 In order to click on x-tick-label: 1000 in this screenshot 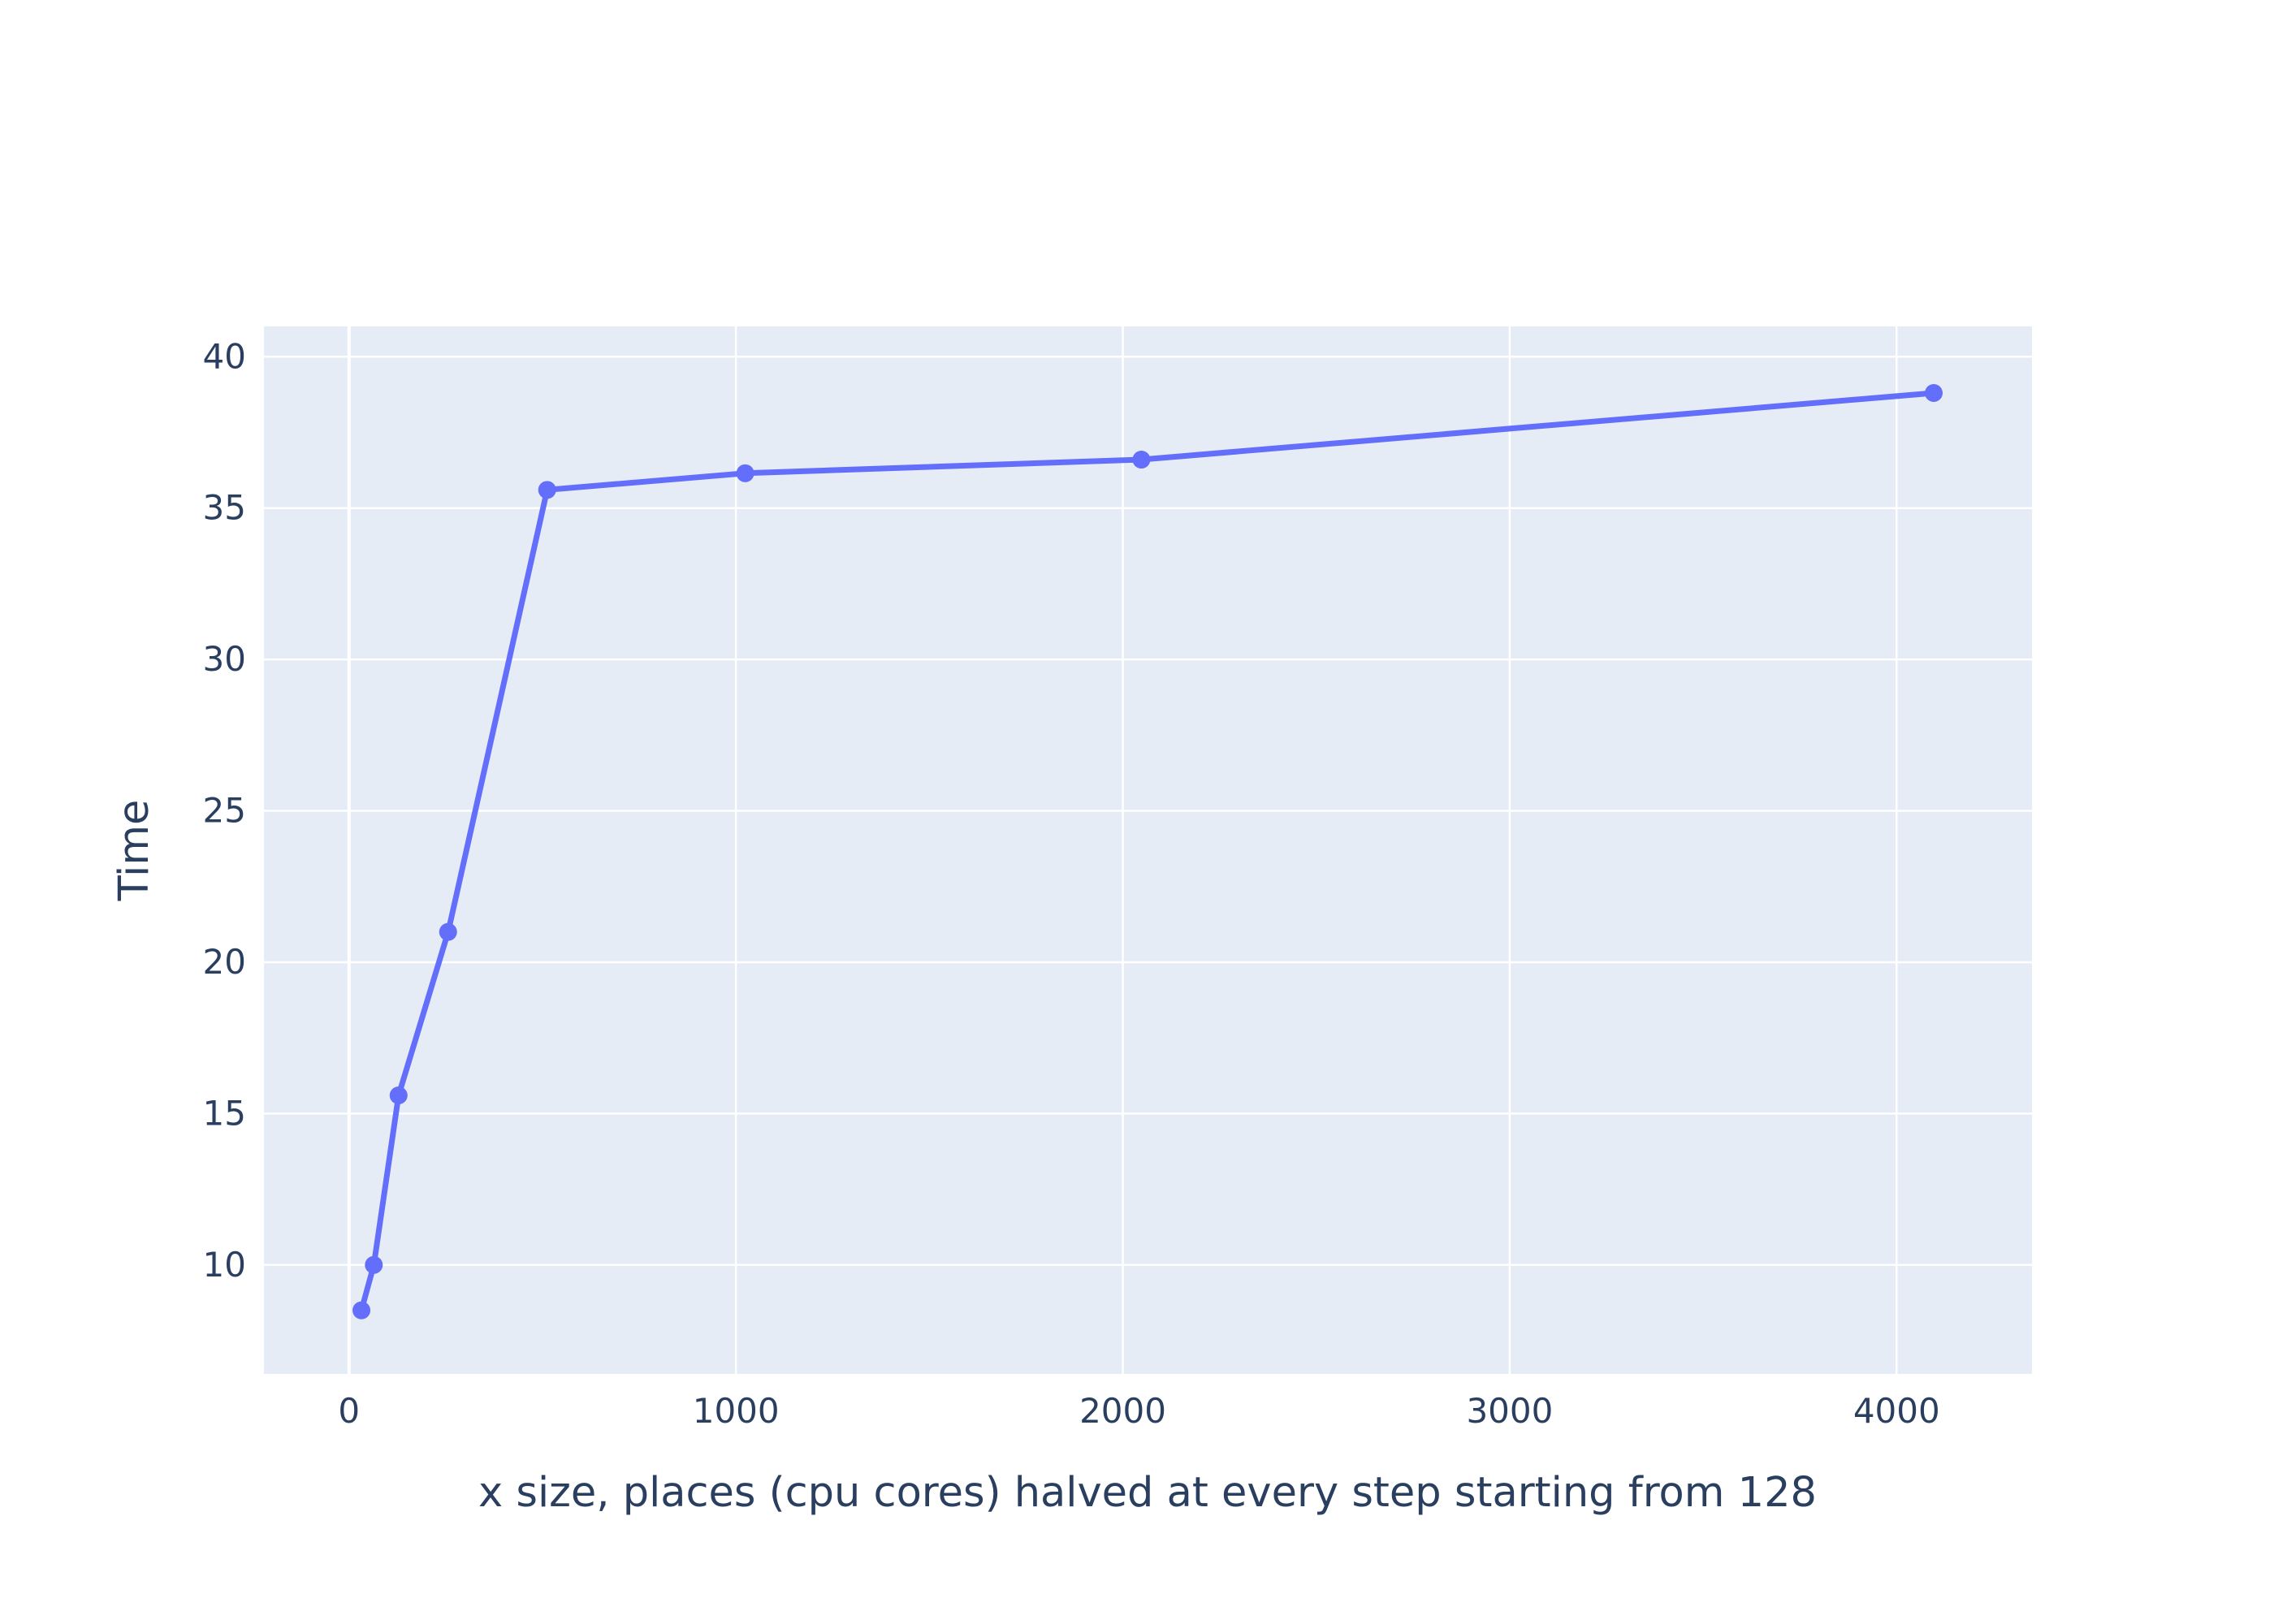, I will do `click(736, 1411)`.